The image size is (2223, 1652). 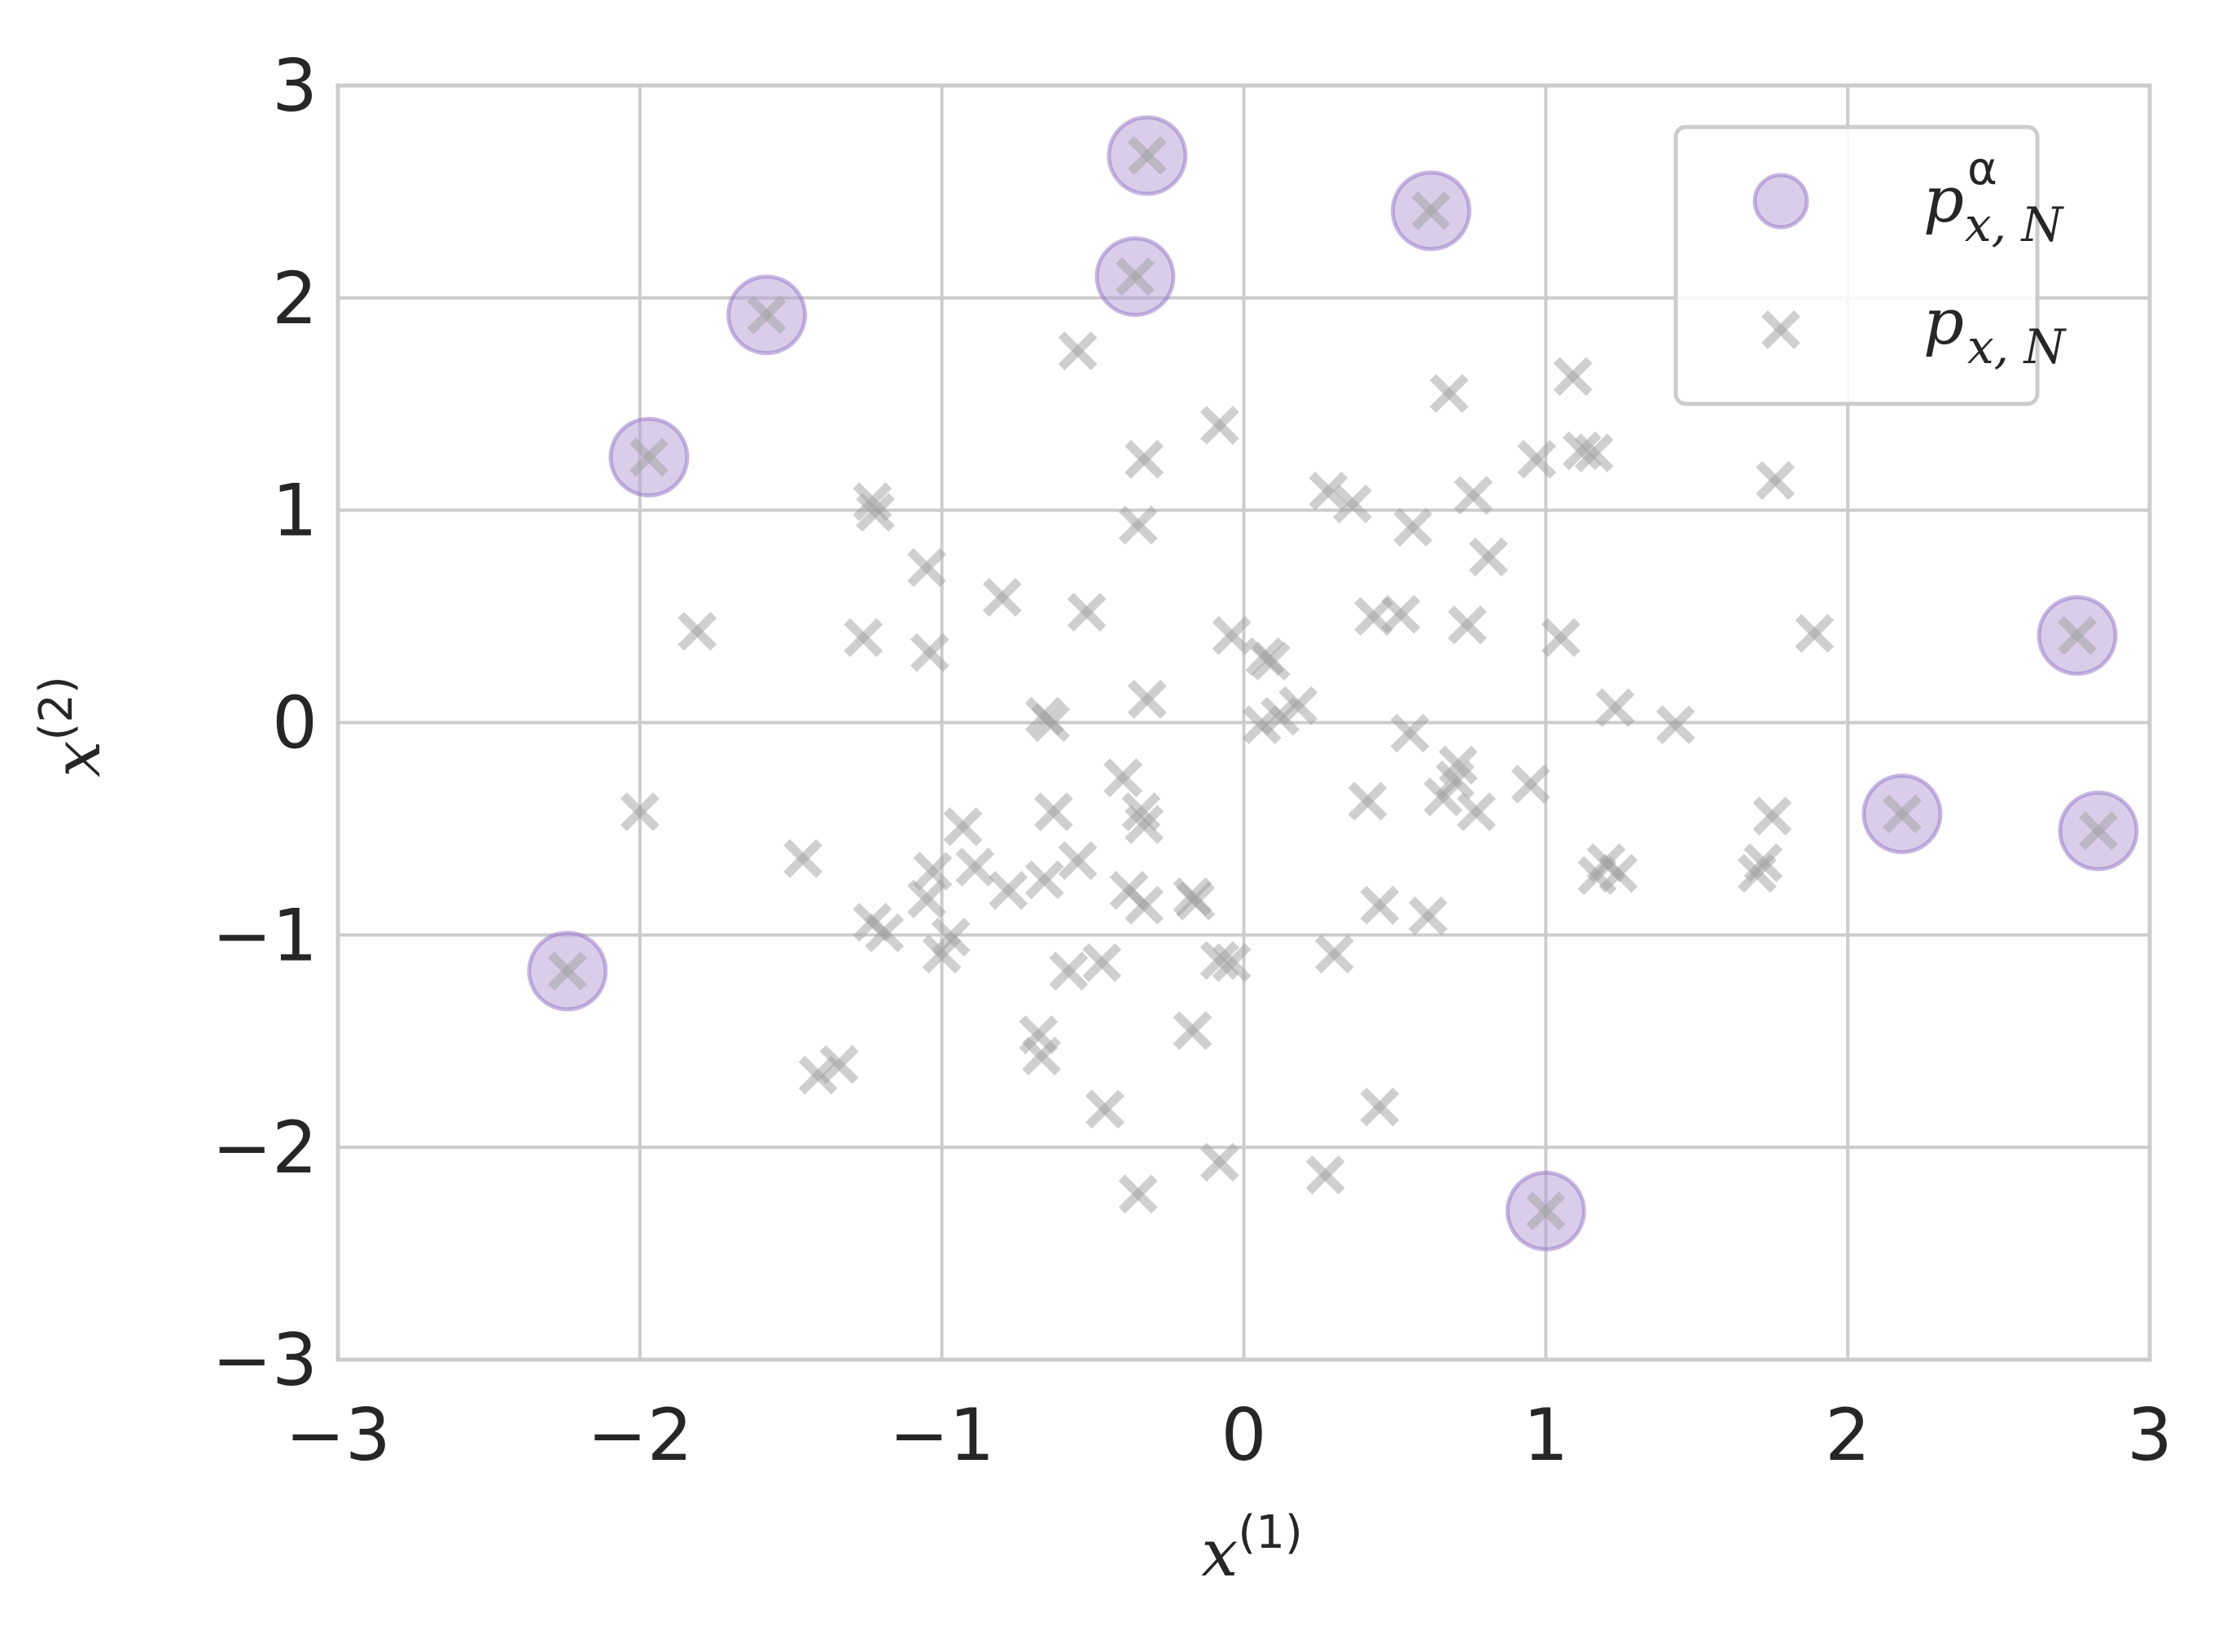 What do you see at coordinates (1993, 197) in the screenshot?
I see `legend-label-selected: pα x, N` at bounding box center [1993, 197].